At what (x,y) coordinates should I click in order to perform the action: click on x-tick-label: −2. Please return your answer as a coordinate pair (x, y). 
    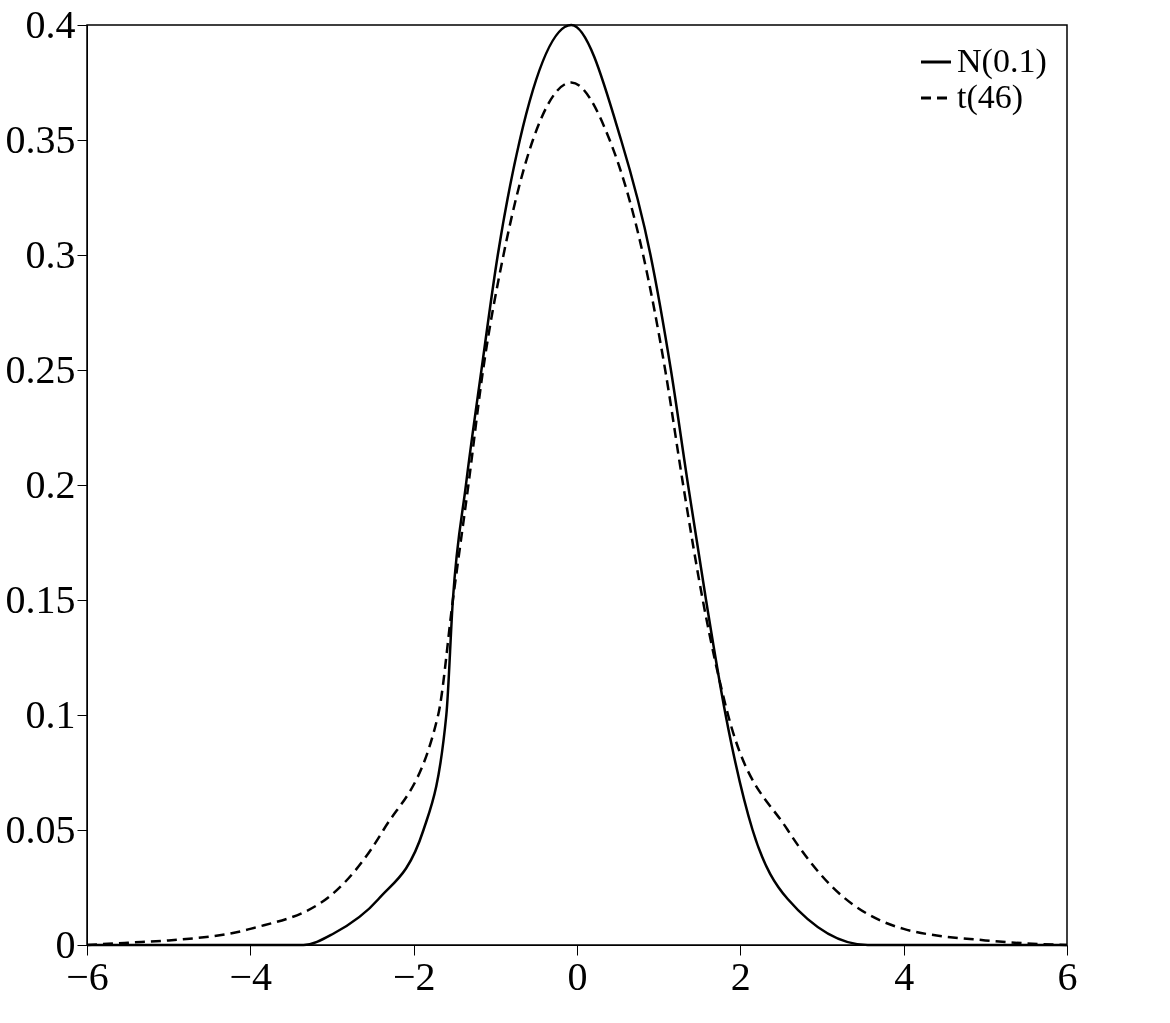
    Looking at the image, I should click on (414, 976).